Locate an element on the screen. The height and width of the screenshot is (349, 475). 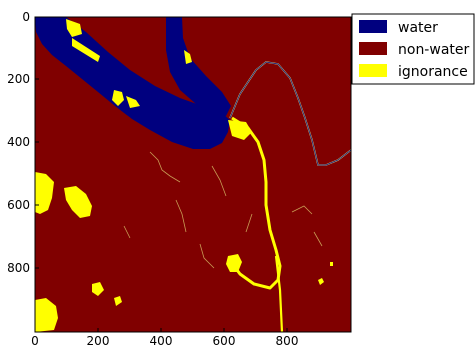
y-axis: 0 200 400 600 800 is located at coordinates (23, 142).